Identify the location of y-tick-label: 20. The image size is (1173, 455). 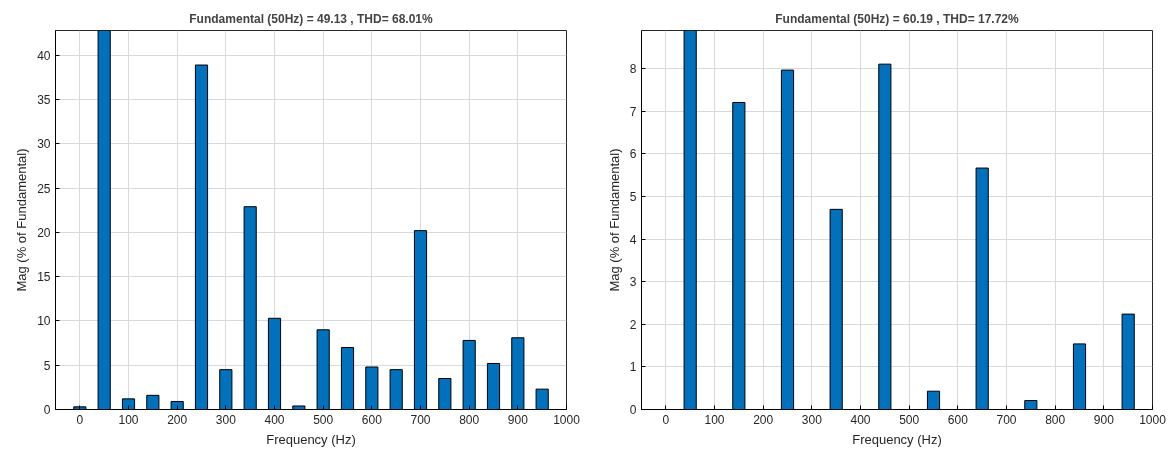
(44, 232).